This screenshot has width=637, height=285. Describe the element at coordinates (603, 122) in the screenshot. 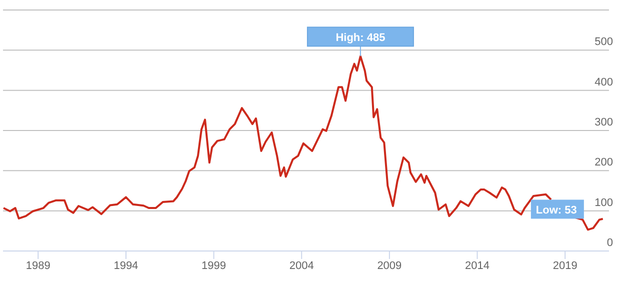

I see `y-tick-label: 300` at that location.